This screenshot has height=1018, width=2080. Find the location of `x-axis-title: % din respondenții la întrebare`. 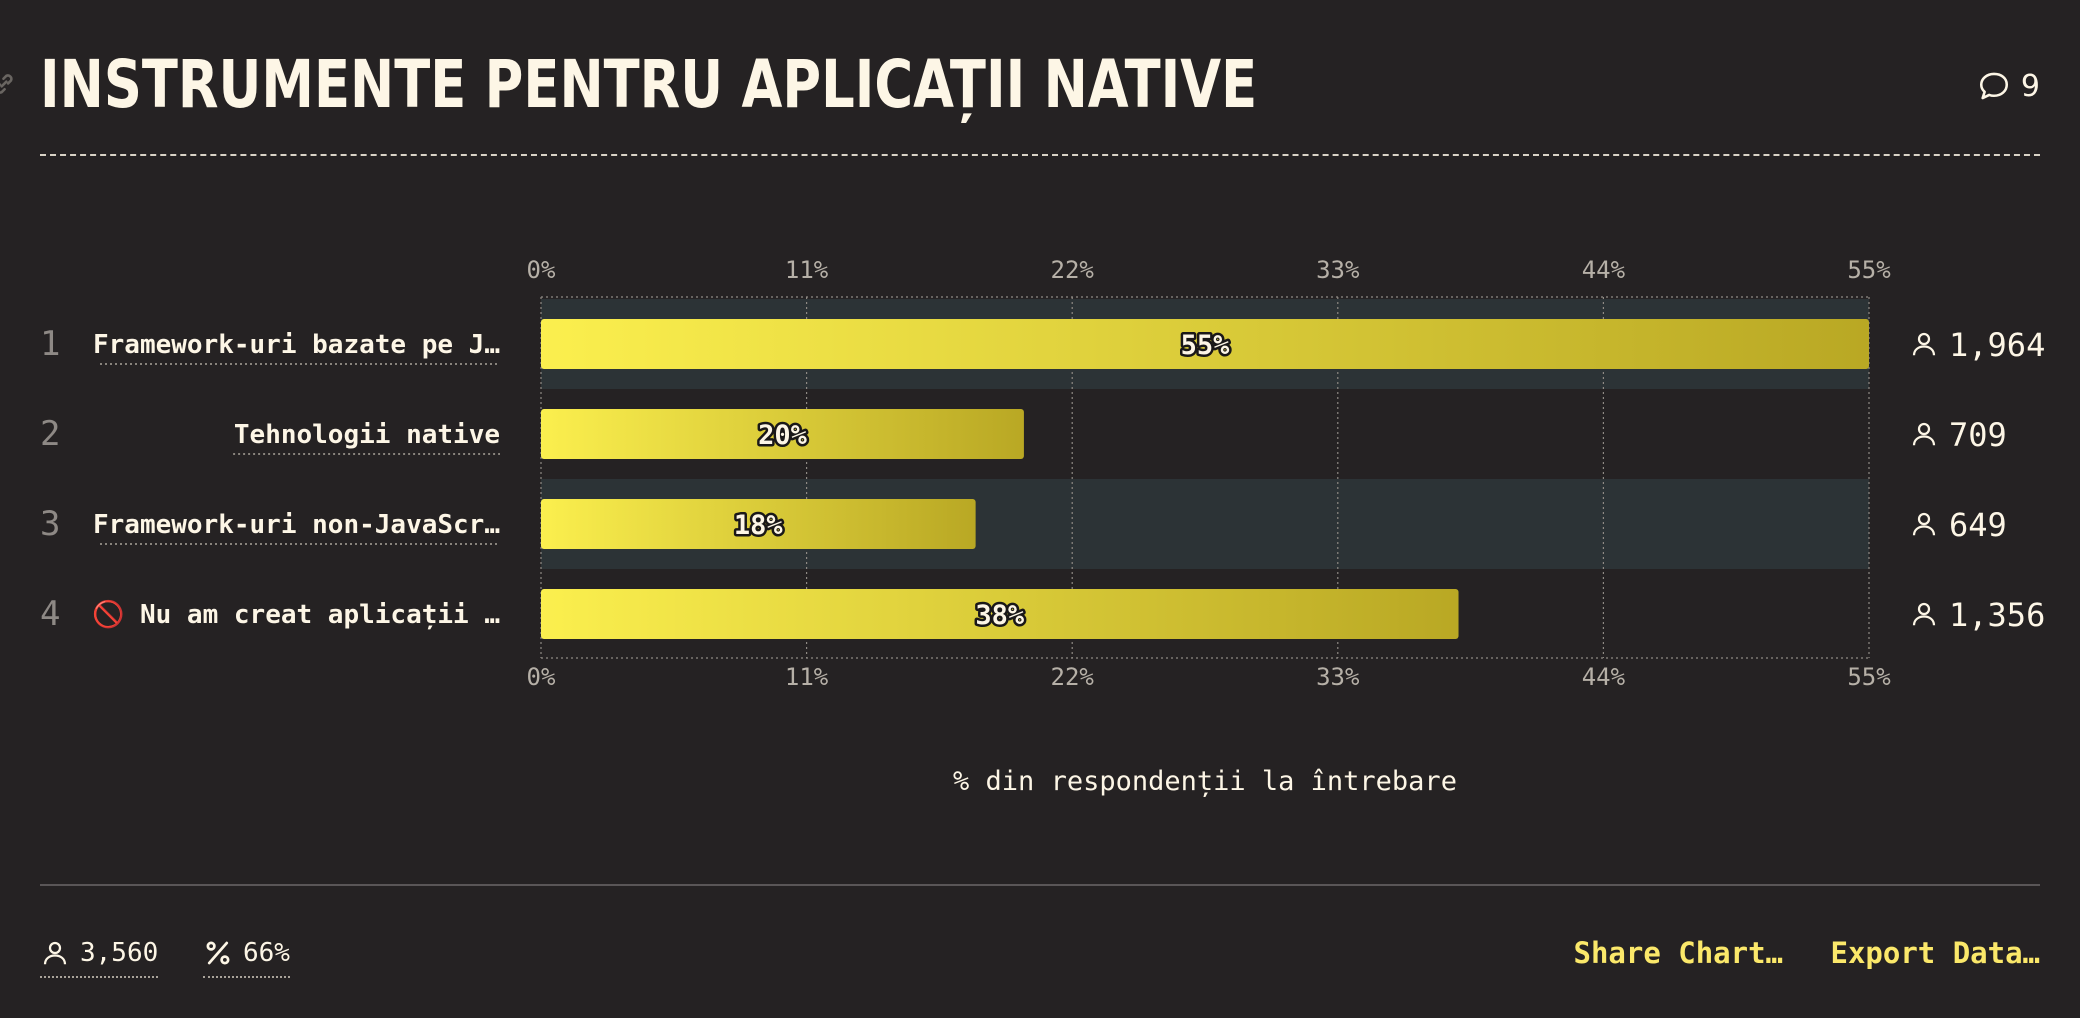

x-axis-title: % din respondenții la întrebare is located at coordinates (1205, 781).